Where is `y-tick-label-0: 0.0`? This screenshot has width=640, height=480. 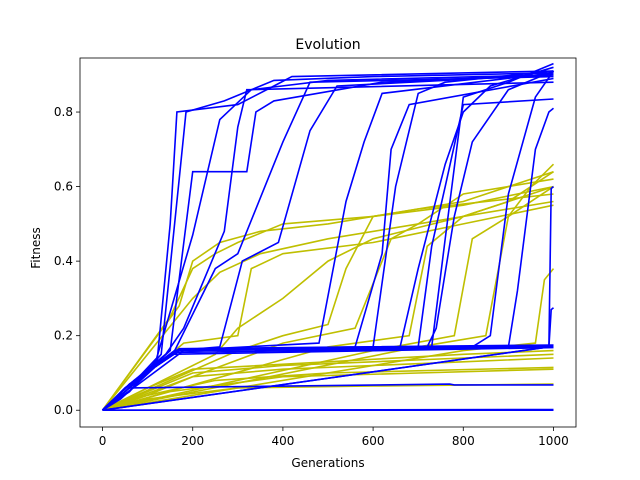 y-tick-label-0: 0.0 is located at coordinates (63, 410).